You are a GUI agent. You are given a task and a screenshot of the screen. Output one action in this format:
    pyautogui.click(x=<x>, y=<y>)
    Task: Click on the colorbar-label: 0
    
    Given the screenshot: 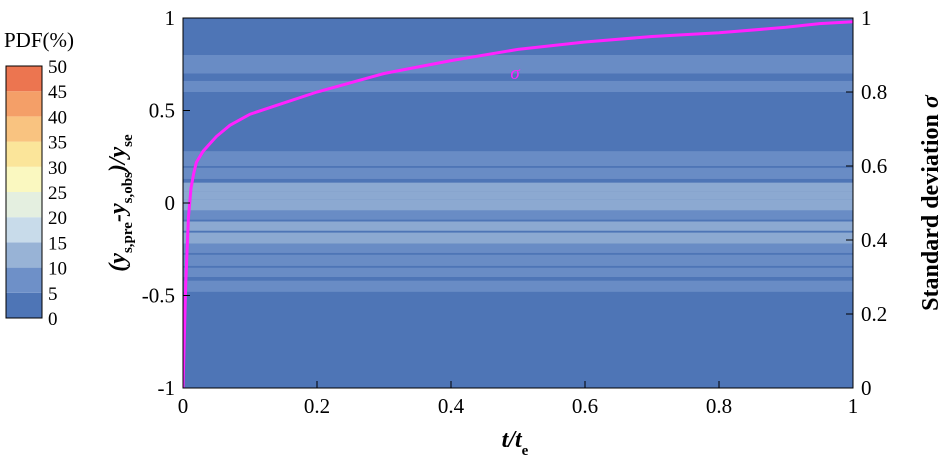 What is the action you would take?
    pyautogui.click(x=53, y=319)
    